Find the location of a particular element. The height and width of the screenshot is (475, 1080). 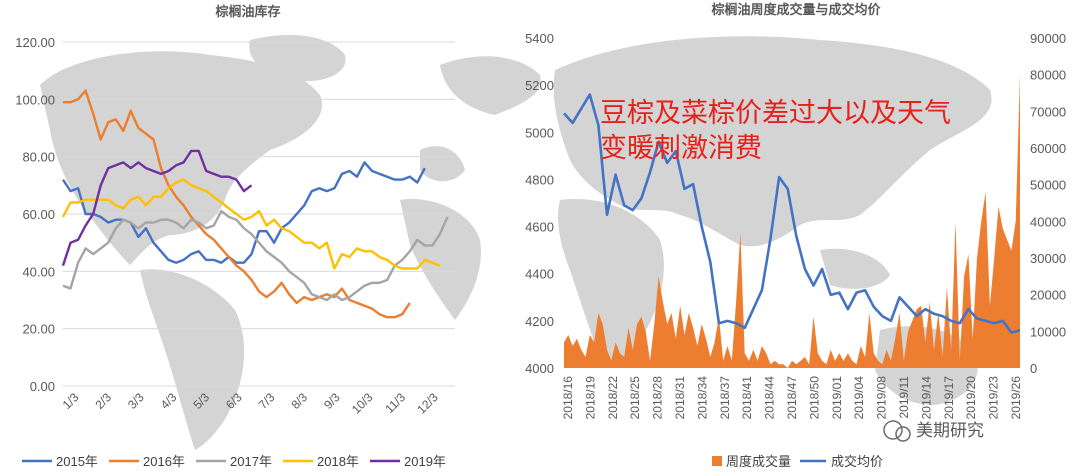

trade-left-tick: 4400 is located at coordinates (539, 274).